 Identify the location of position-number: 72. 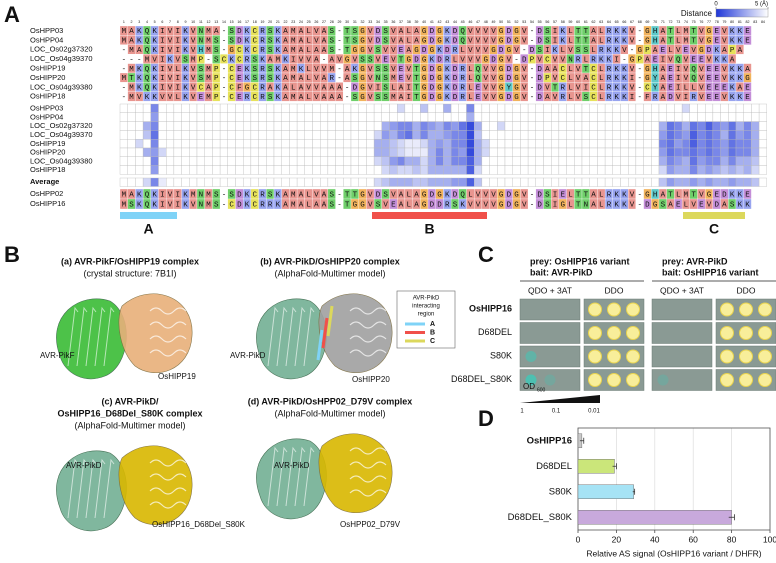
(671, 22).